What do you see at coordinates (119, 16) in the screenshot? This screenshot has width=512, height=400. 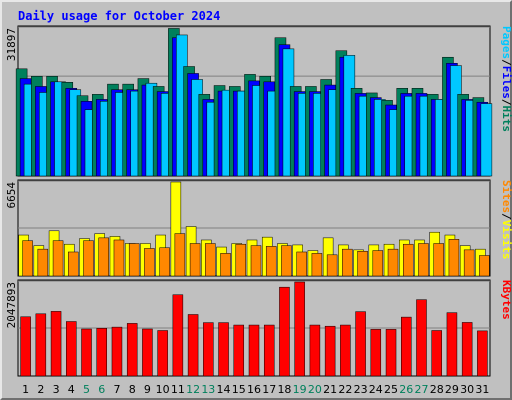 I see `chart-title: Daily usage for October 2024` at bounding box center [119, 16].